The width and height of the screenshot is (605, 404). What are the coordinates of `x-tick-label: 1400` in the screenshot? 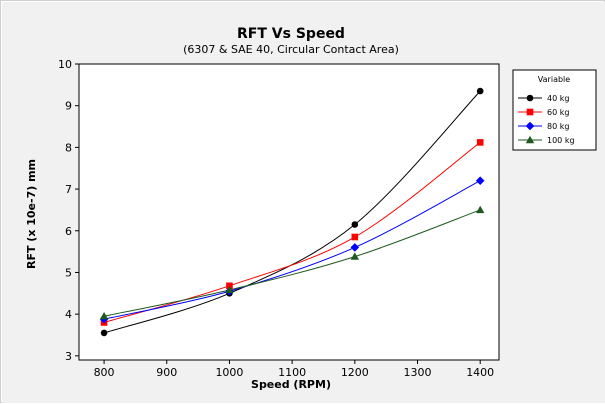 It's located at (480, 372).